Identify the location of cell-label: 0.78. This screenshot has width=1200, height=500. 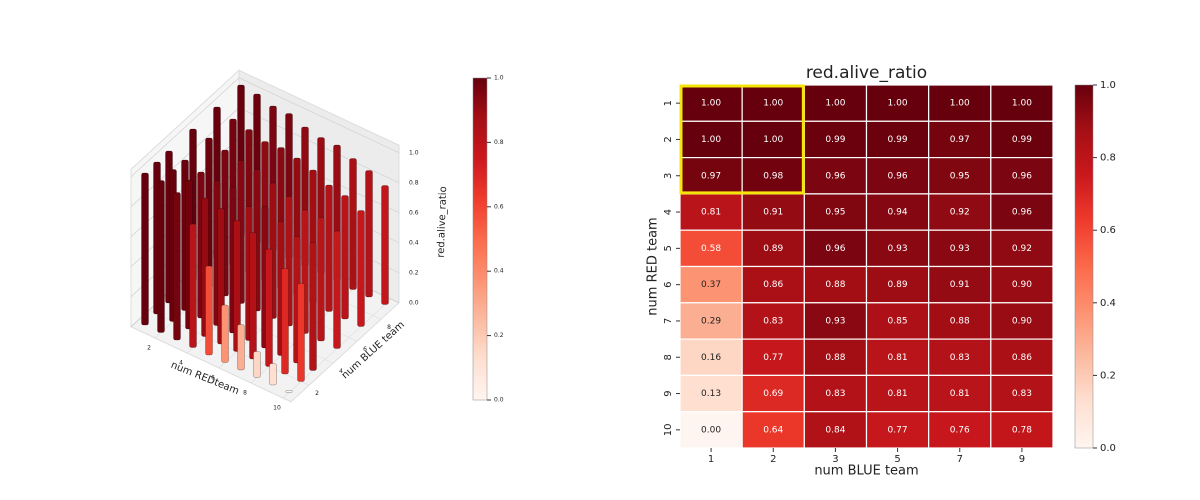
(1022, 430).